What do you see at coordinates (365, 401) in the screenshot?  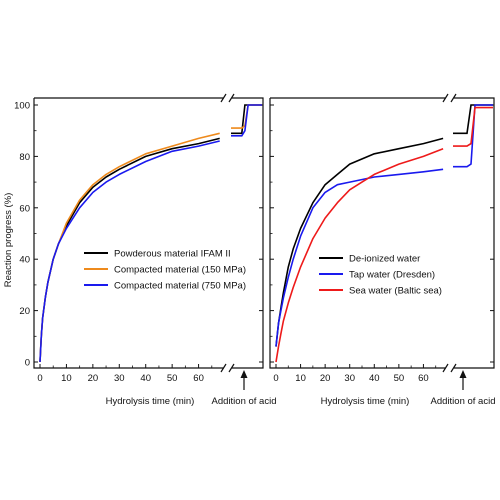 I see `xlabel-right: Hydrolysis time (min)` at bounding box center [365, 401].